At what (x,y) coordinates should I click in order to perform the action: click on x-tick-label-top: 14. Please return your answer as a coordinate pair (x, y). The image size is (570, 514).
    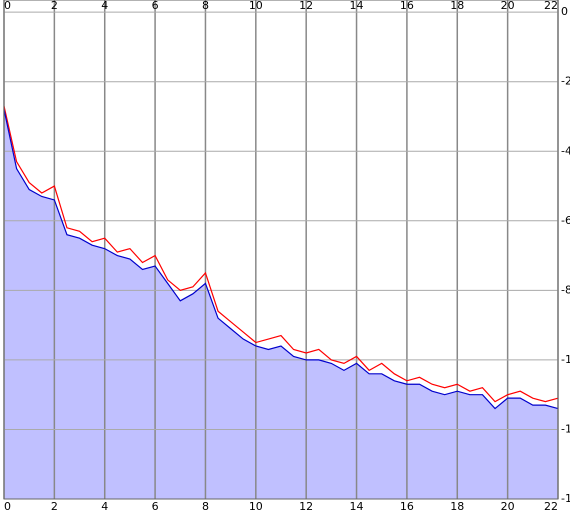
    Looking at the image, I should click on (357, 6).